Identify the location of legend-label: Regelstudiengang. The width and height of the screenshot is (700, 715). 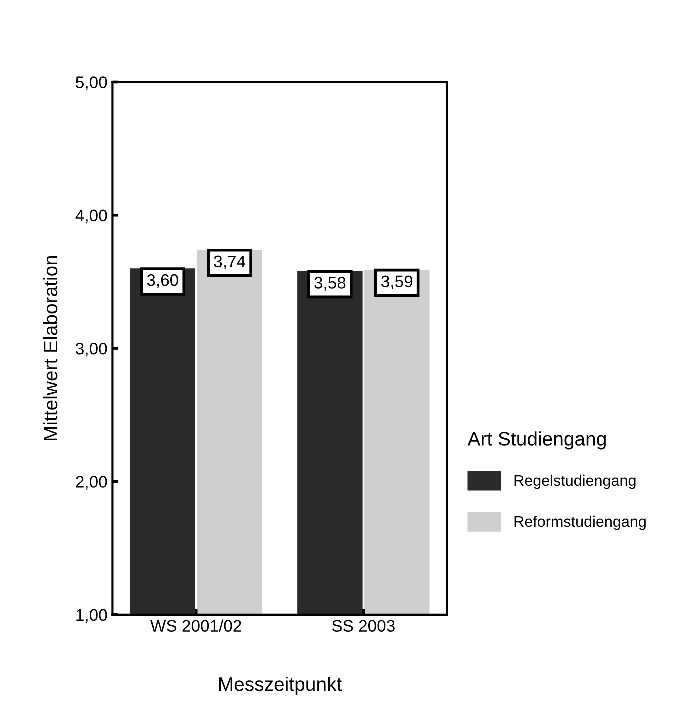
(575, 482).